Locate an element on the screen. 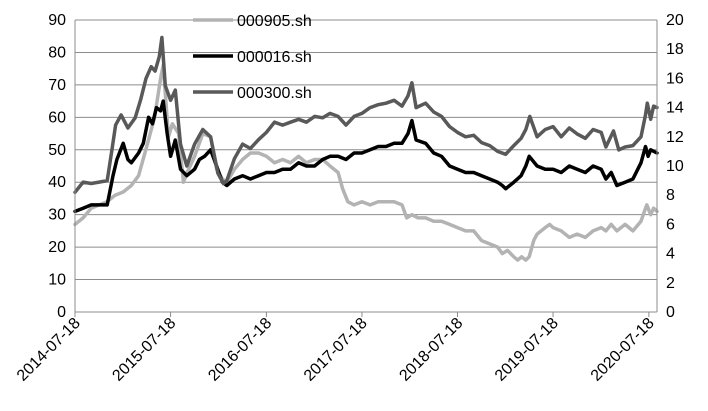 The width and height of the screenshot is (708, 411). y-left-tick-label: 10 is located at coordinates (57, 280).